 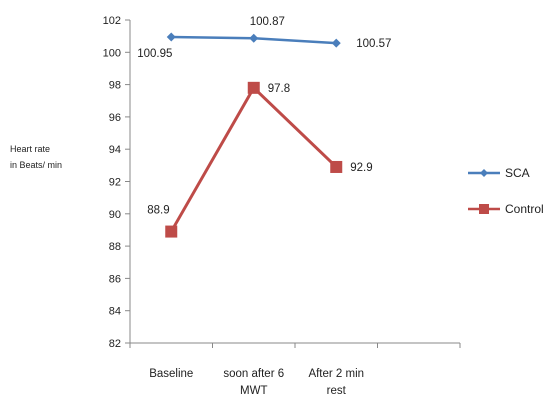 I want to click on legend-label: Control, so click(x=524, y=209).